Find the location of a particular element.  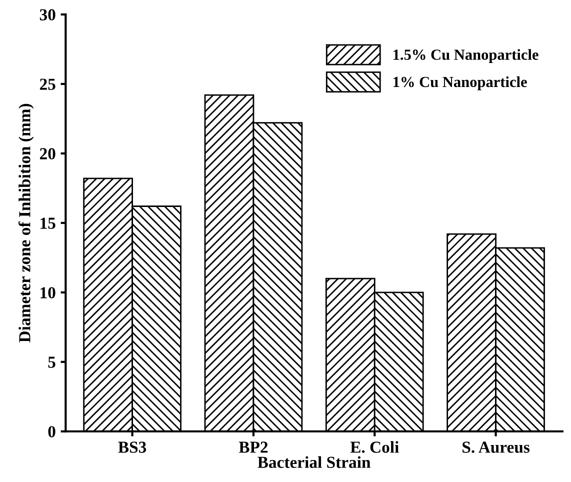

y-tick-label: 5 is located at coordinates (52, 362).